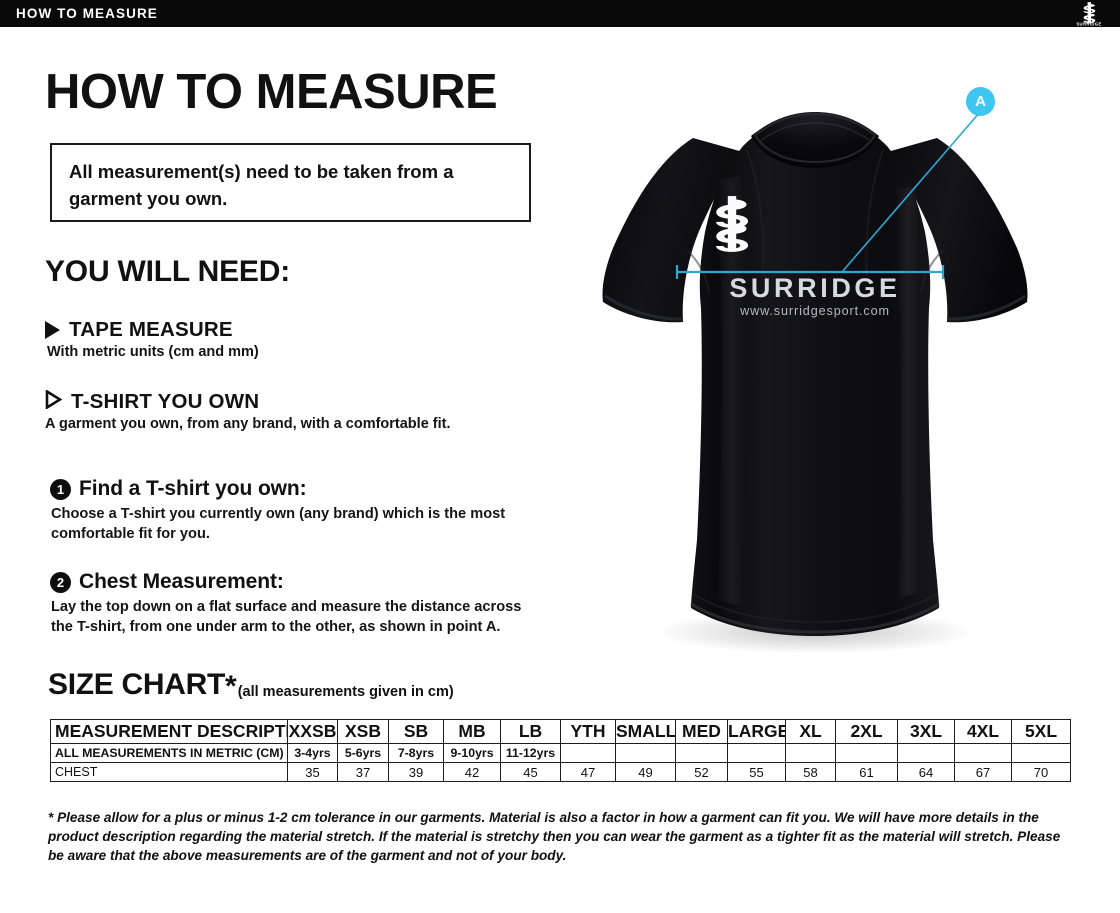  Describe the element at coordinates (814, 288) in the screenshot. I see `chest-print-brand: SURRIDGE` at that location.